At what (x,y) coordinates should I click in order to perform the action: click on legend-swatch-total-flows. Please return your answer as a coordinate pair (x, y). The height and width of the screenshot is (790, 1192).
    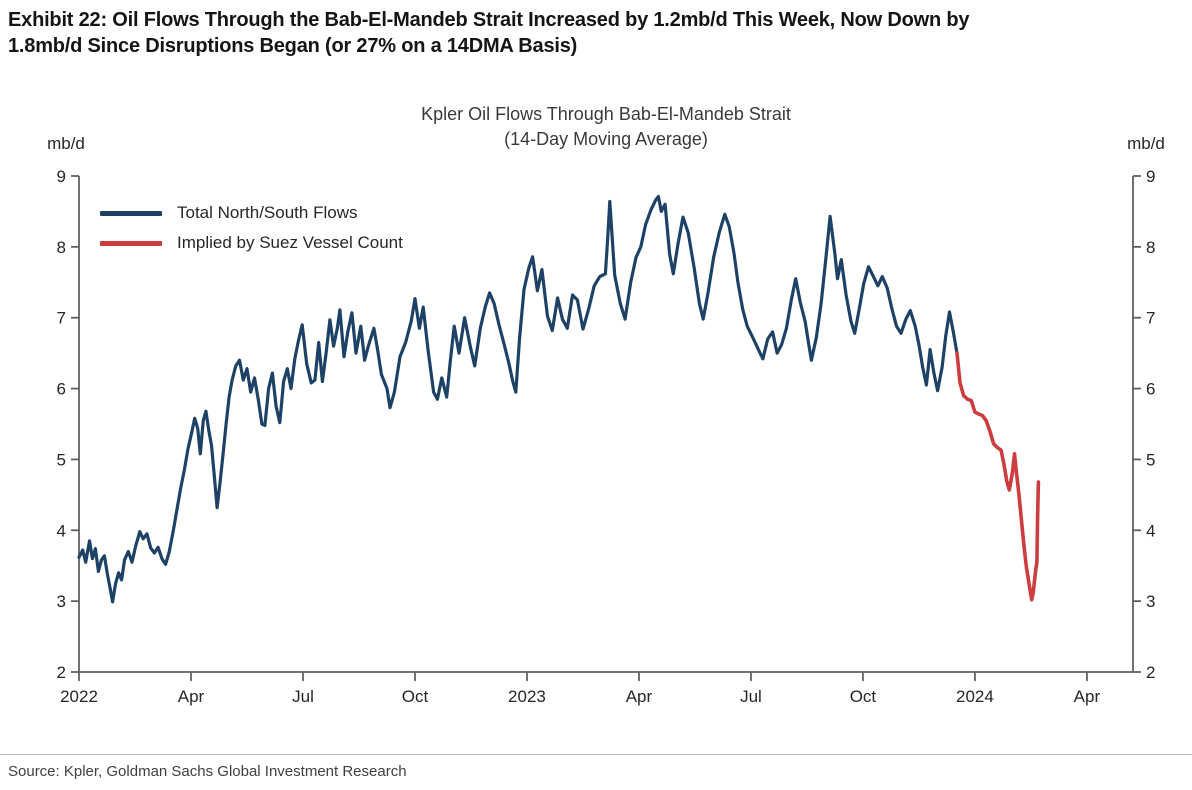
    Looking at the image, I should click on (131, 213).